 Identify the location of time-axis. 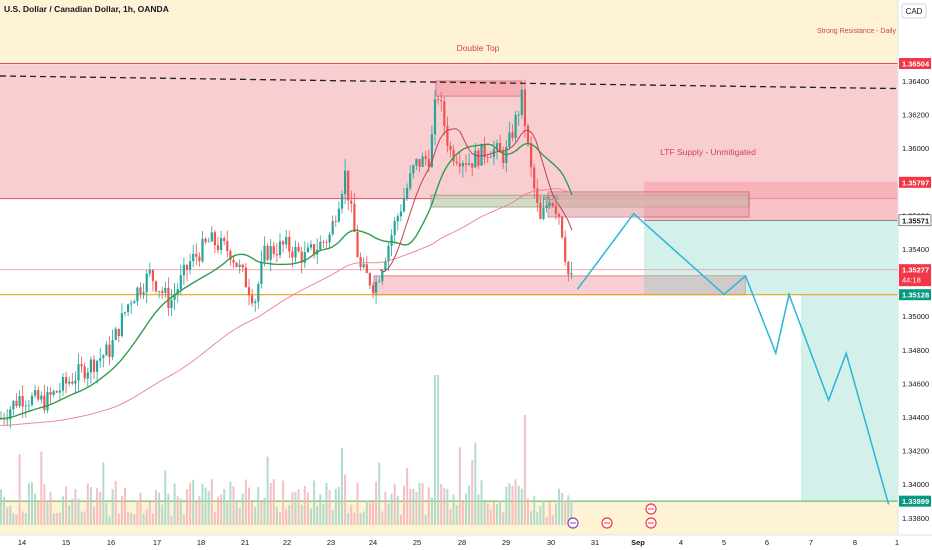
(466, 542).